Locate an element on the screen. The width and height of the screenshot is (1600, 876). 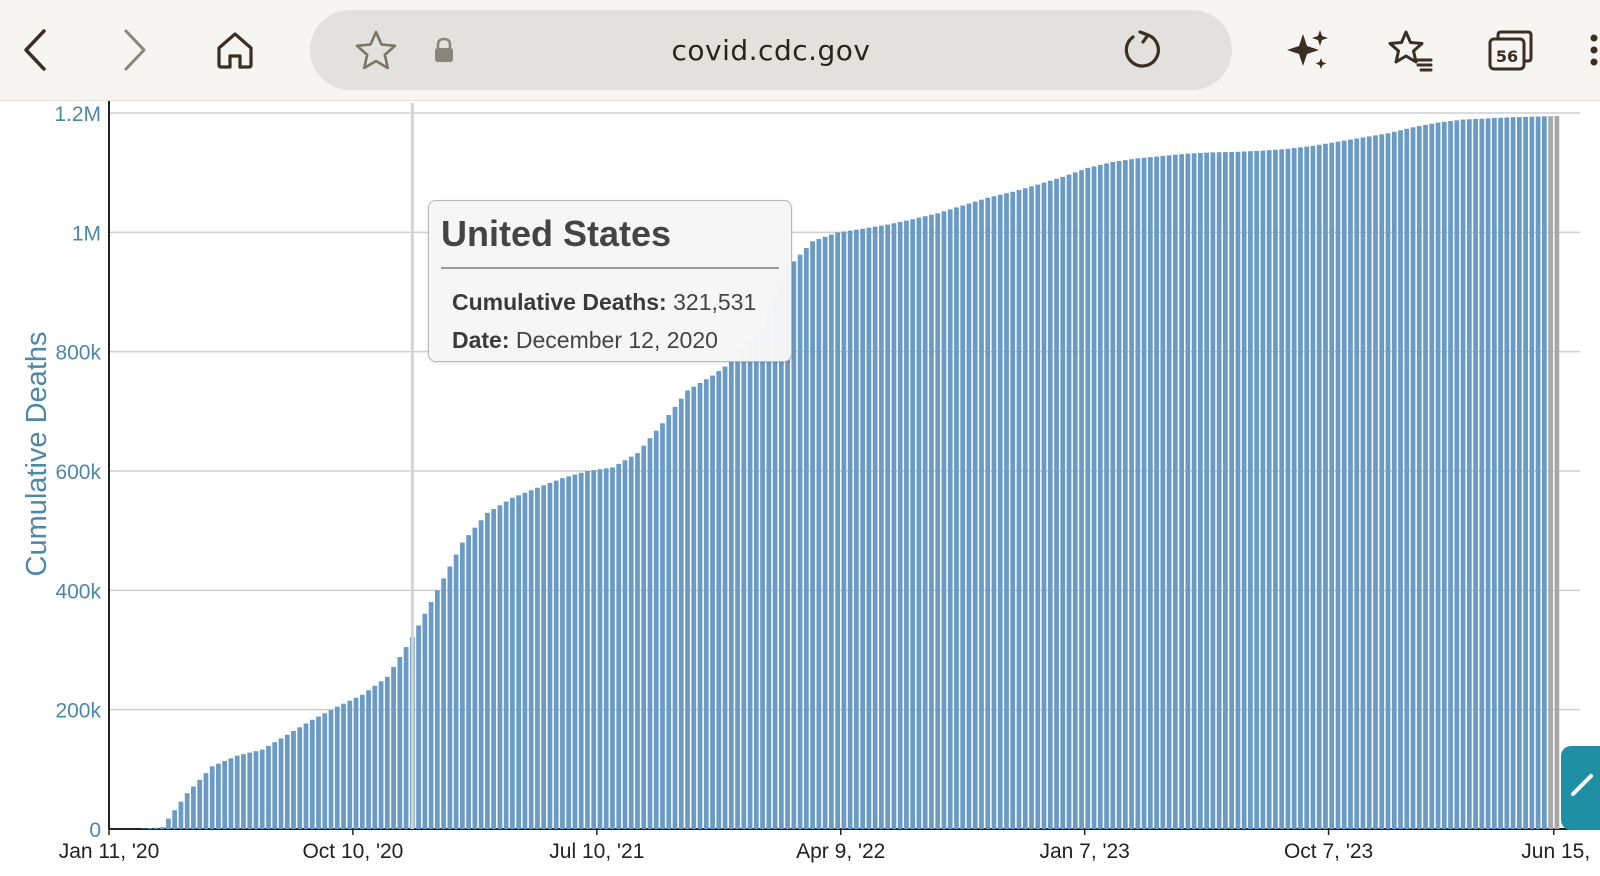
back-arrow-icon is located at coordinates (35, 50).